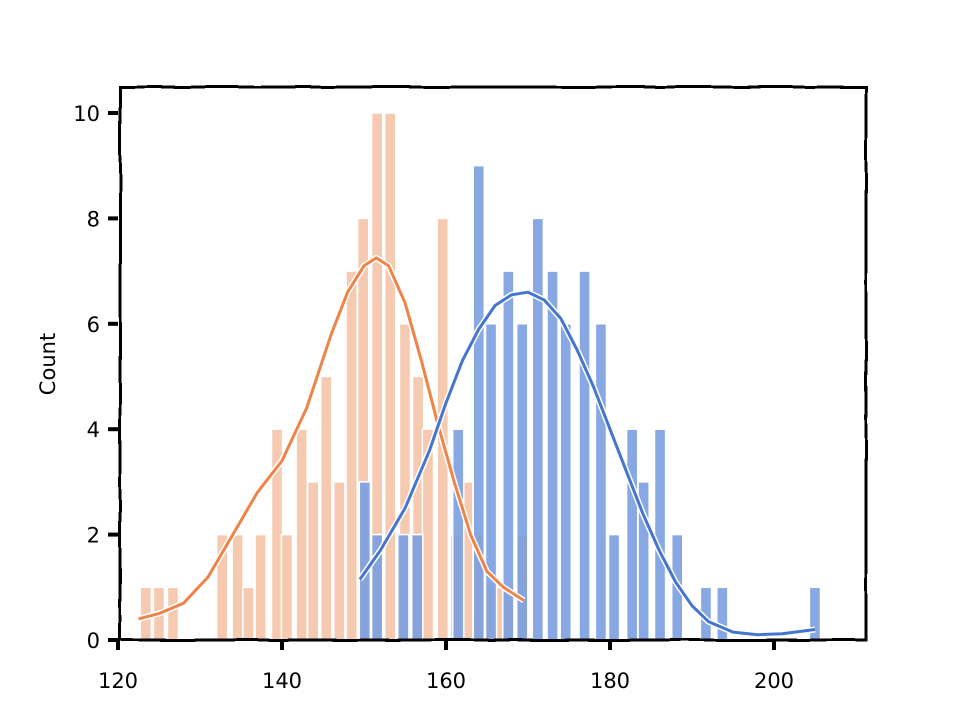  What do you see at coordinates (446, 666) in the screenshot?
I see `x-axis-ticks: 120 140 160 180 200` at bounding box center [446, 666].